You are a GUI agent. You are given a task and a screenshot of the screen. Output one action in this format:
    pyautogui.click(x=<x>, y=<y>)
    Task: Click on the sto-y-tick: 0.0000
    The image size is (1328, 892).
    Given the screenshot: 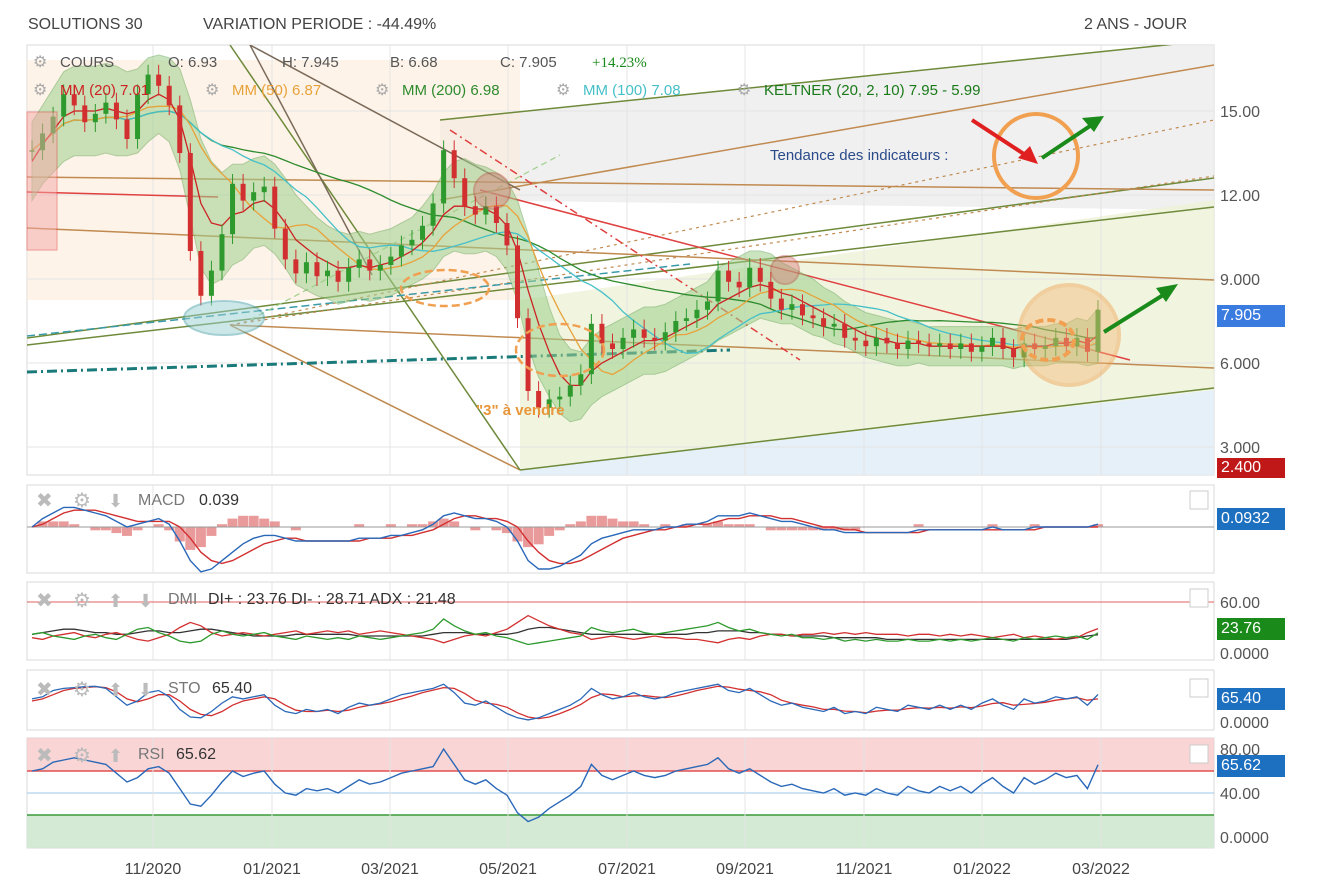 What is the action you would take?
    pyautogui.click(x=1244, y=723)
    